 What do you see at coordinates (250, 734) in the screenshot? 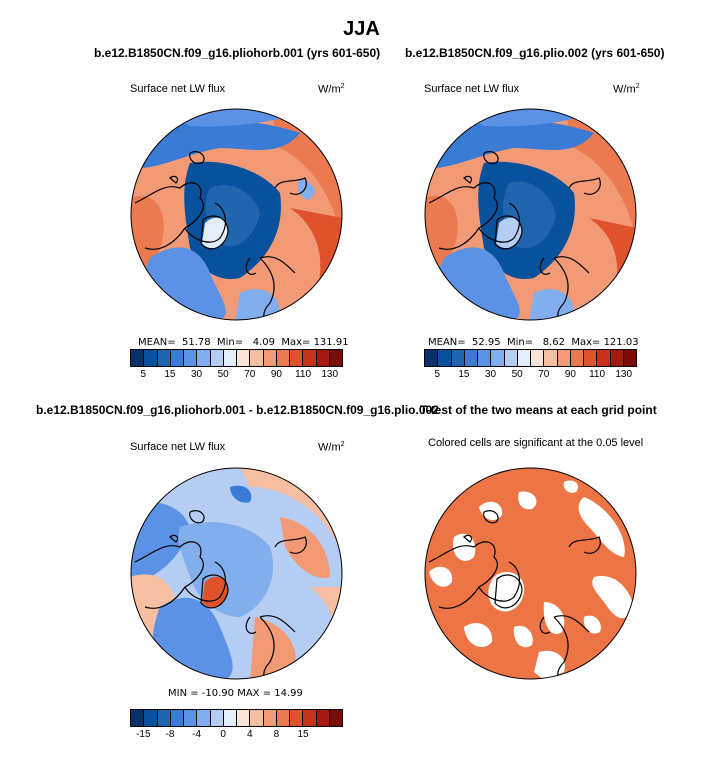
I see `colorbar-tick-label: 4` at bounding box center [250, 734].